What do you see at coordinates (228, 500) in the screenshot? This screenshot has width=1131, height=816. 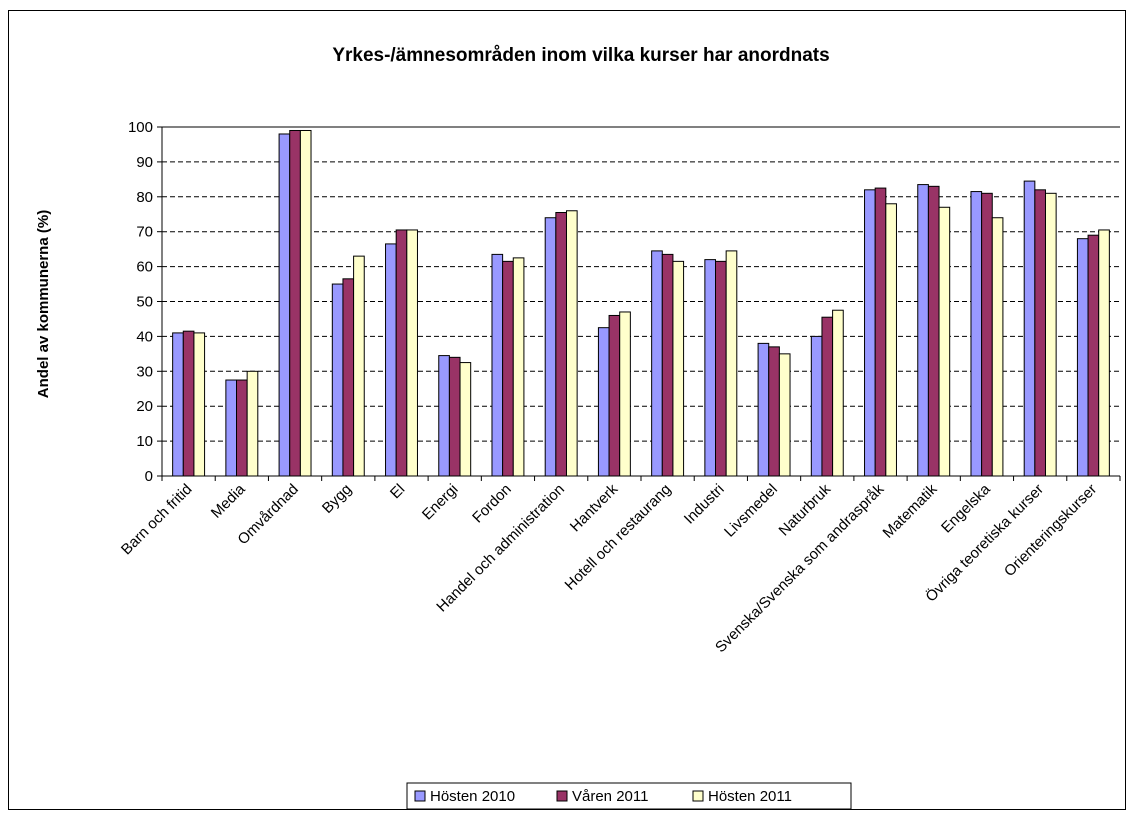 I see `category-label: Media` at bounding box center [228, 500].